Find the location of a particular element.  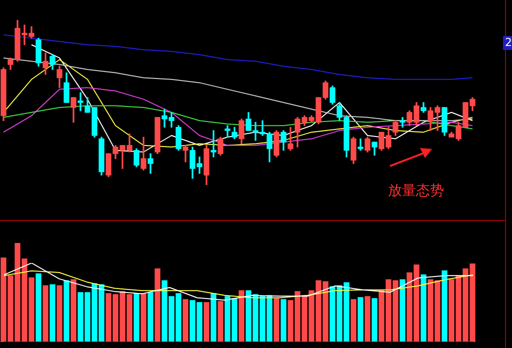

annotation: 放量态势 is located at coordinates (416, 191).